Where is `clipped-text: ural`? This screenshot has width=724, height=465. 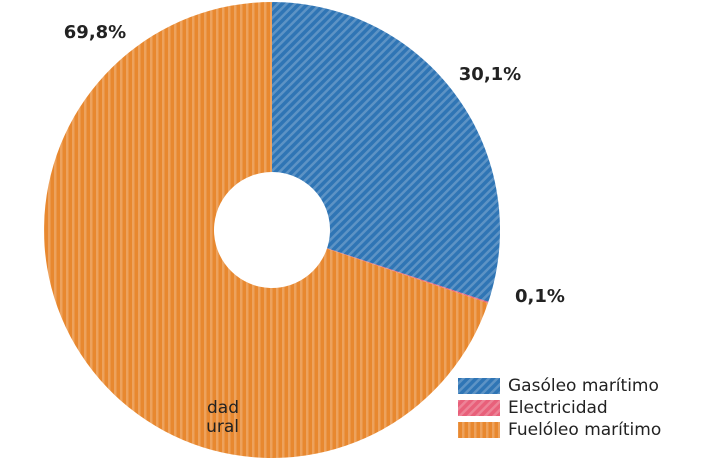
clipped-text: ural is located at coordinates (222, 427).